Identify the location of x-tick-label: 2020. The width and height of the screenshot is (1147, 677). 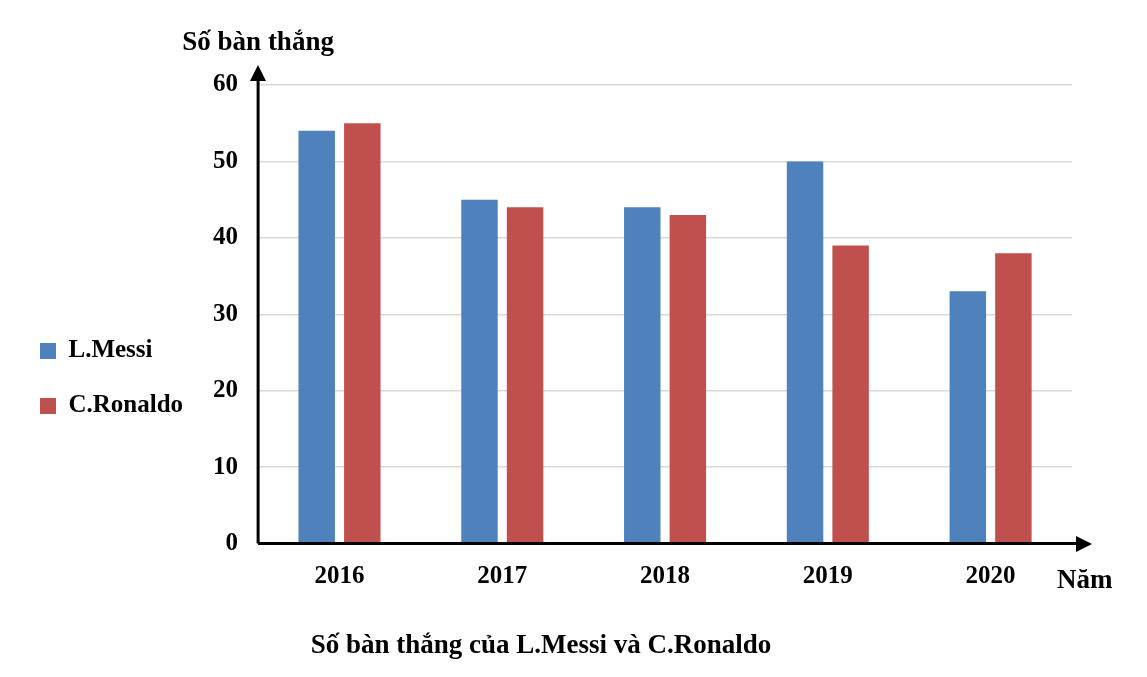
(990, 575).